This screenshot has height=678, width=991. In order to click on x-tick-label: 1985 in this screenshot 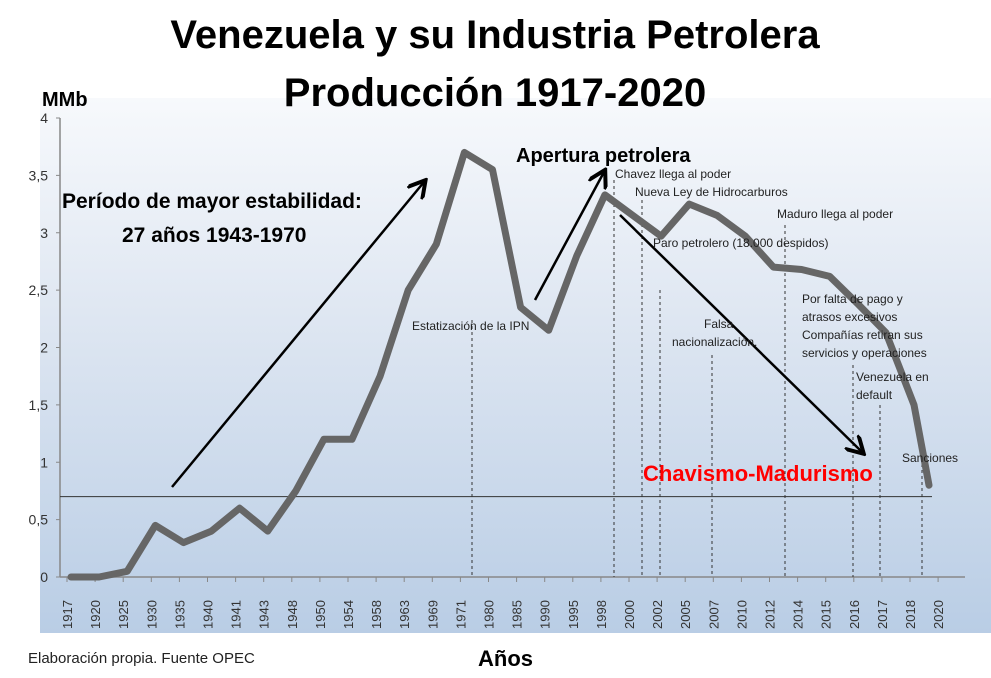, I will do `click(517, 614)`.